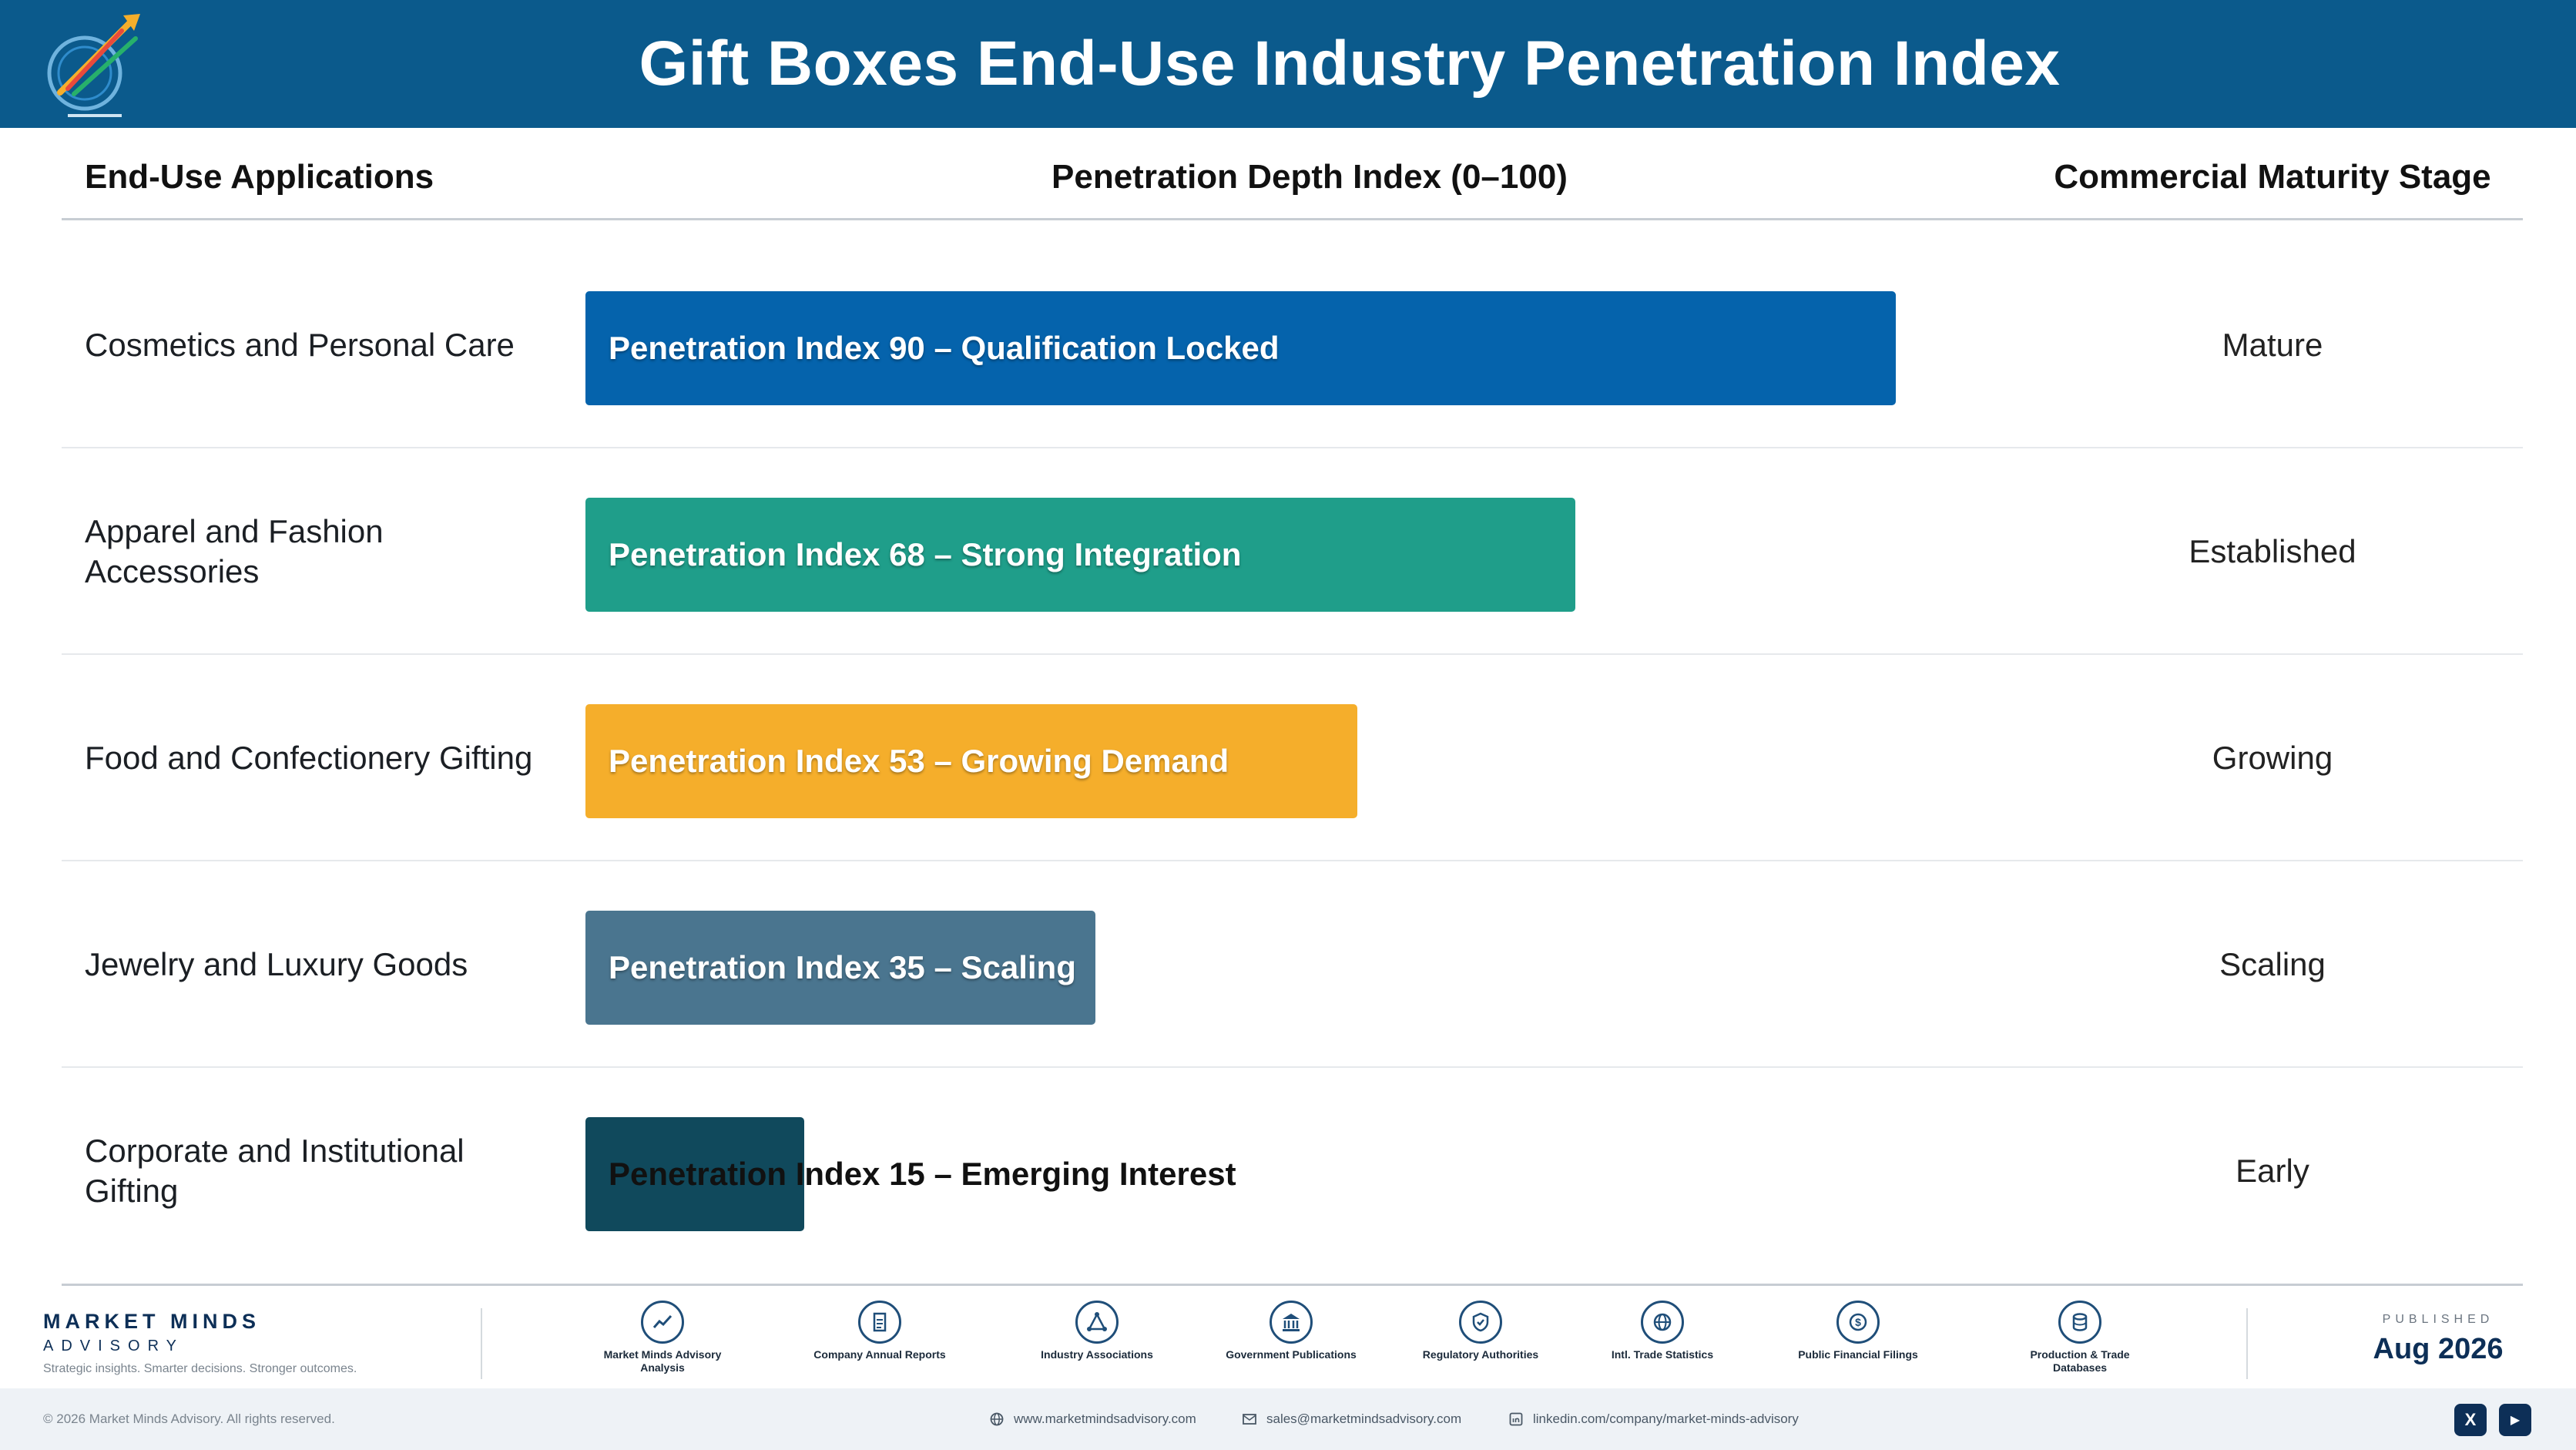  What do you see at coordinates (2272, 758) in the screenshot?
I see `maturity-stage: Growing` at bounding box center [2272, 758].